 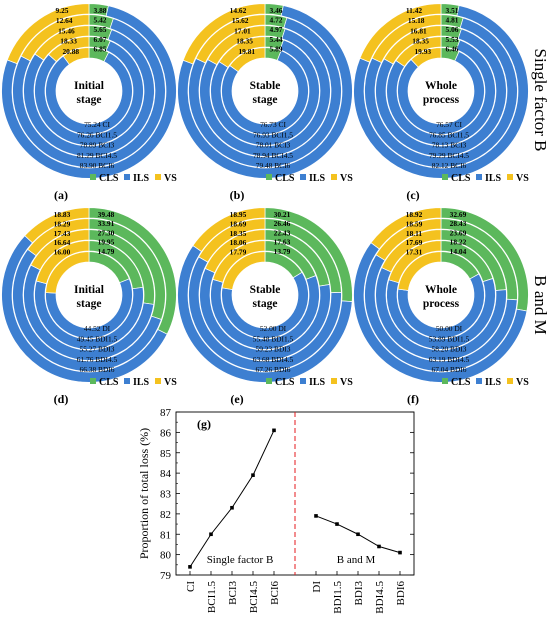 What do you see at coordinates (64, 20) in the screenshot?
I see `data-label-vs: 12.64` at bounding box center [64, 20].